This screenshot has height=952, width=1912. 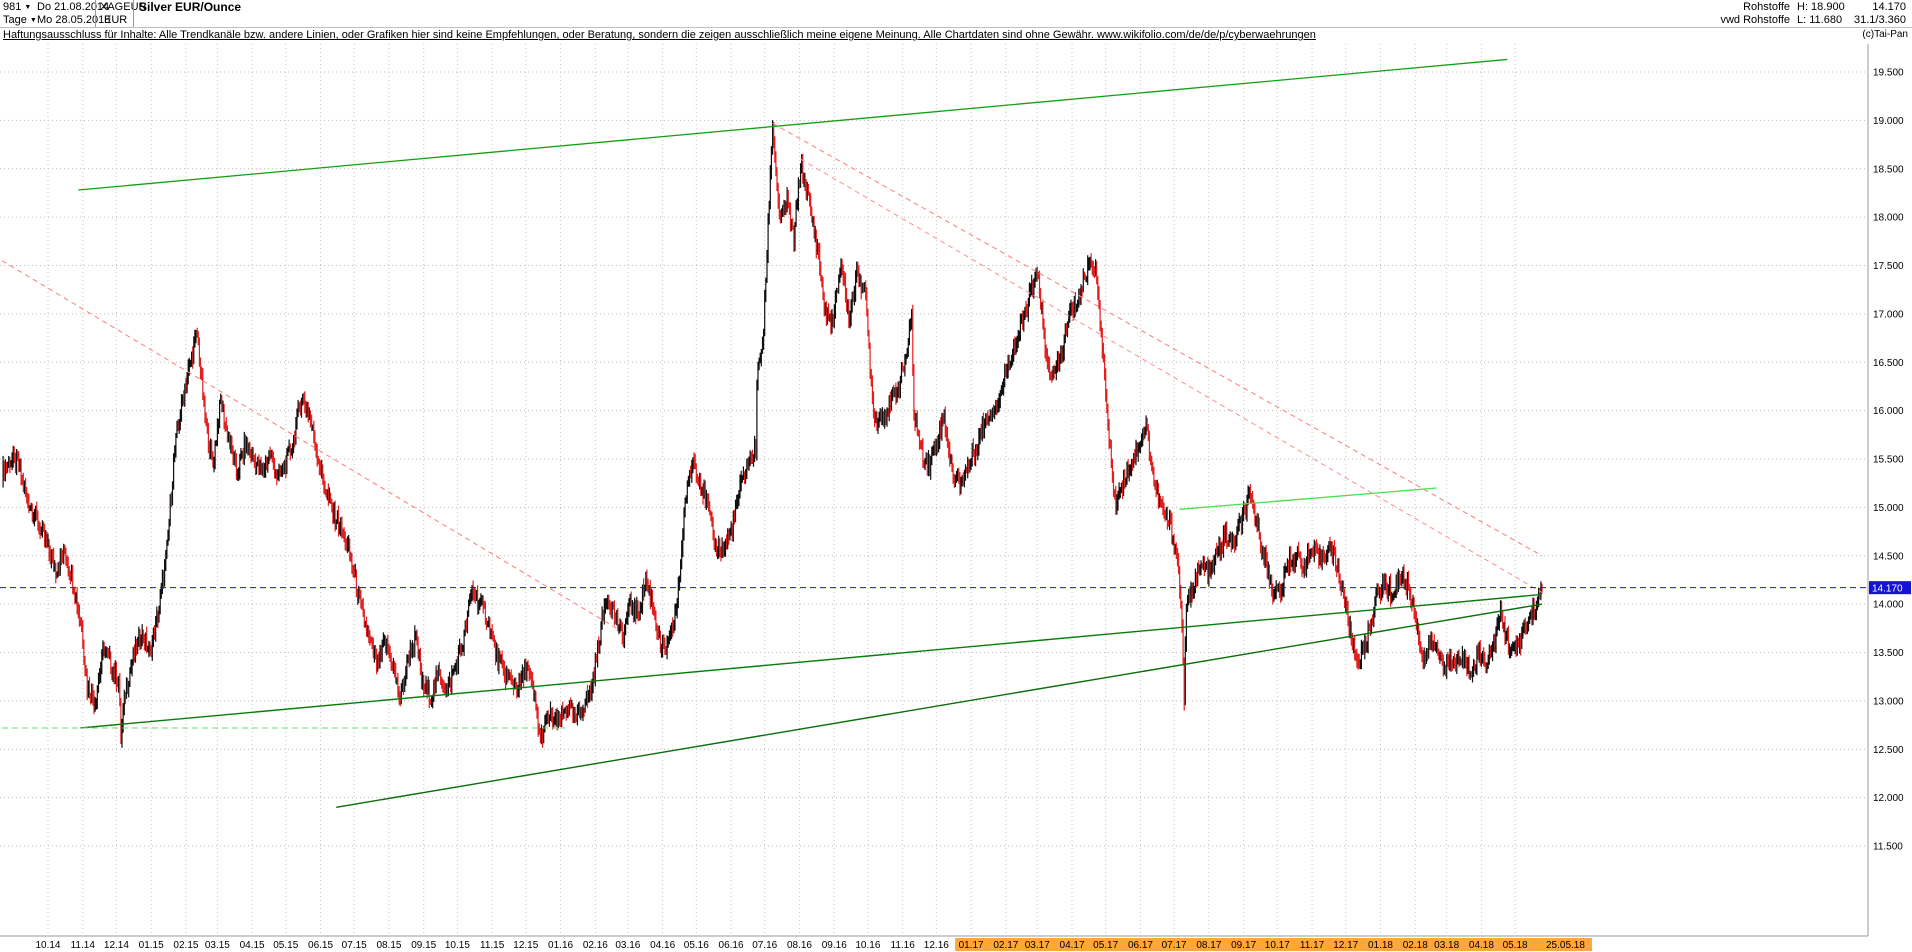 I want to click on x-axis-label: 08.16, so click(x=799, y=945).